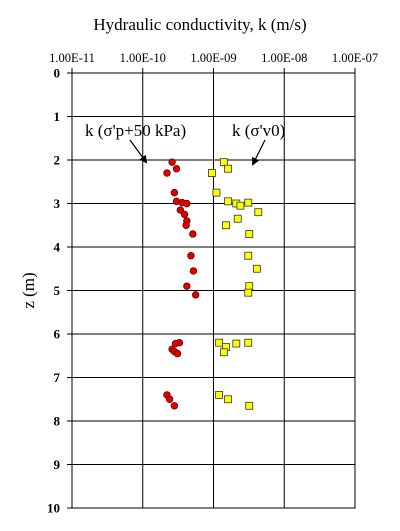  What do you see at coordinates (199, 24) in the screenshot?
I see `chart-title: Hydraulic conductivity, k (m/s)` at bounding box center [199, 24].